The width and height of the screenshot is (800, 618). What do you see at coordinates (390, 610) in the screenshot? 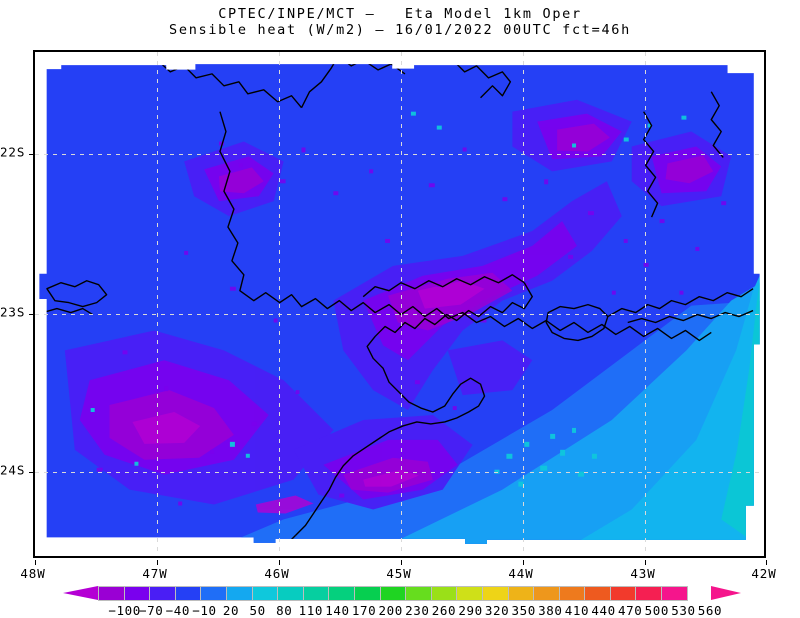
I see `colorbar-tick-label: 200` at bounding box center [390, 610].